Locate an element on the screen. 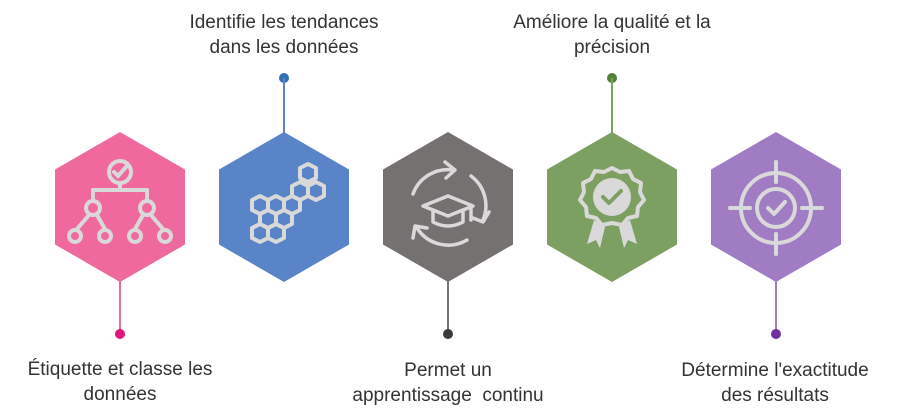 The width and height of the screenshot is (905, 418). connector-exactitude is located at coordinates (776, 309).